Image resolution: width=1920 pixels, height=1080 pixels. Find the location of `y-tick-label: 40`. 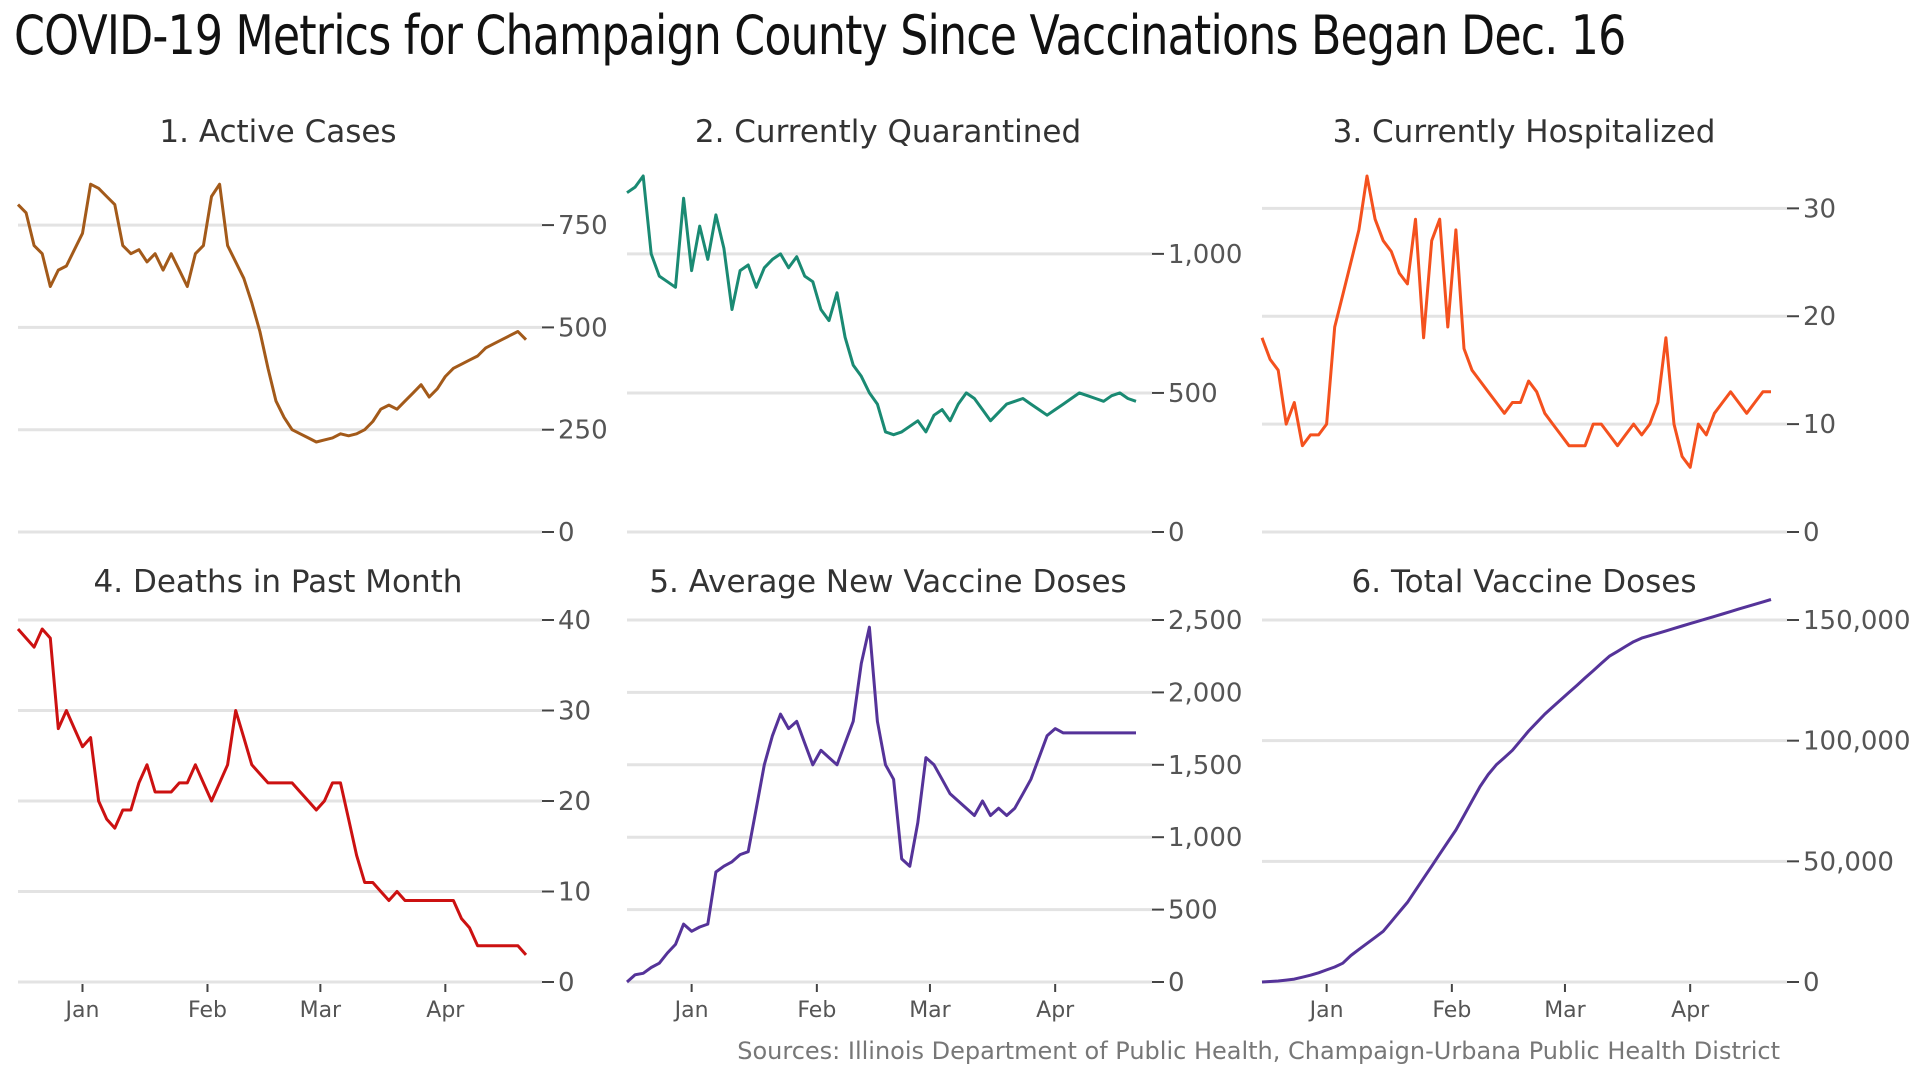

y-tick-label: 40 is located at coordinates (574, 621).